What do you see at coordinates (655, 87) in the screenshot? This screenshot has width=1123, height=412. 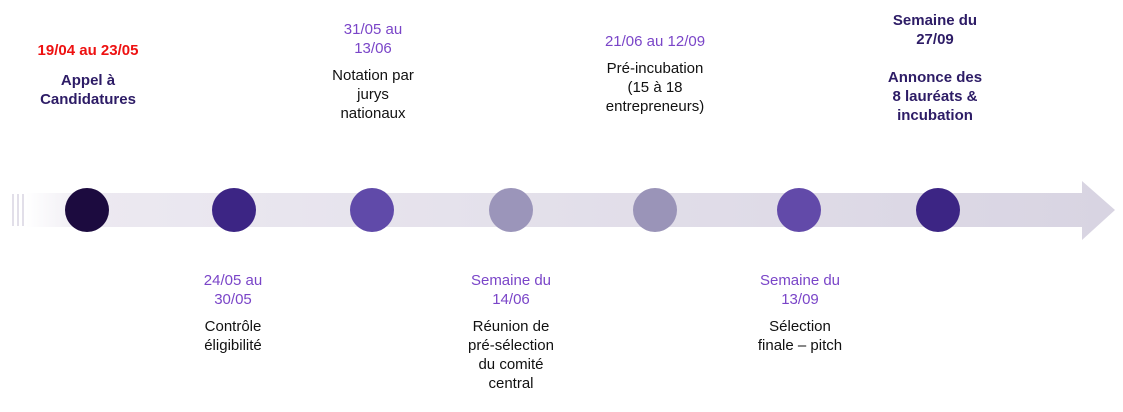 I see `milestone-5-label: Pré-incubation (15 à 18 entrepreneurs)` at bounding box center [655, 87].